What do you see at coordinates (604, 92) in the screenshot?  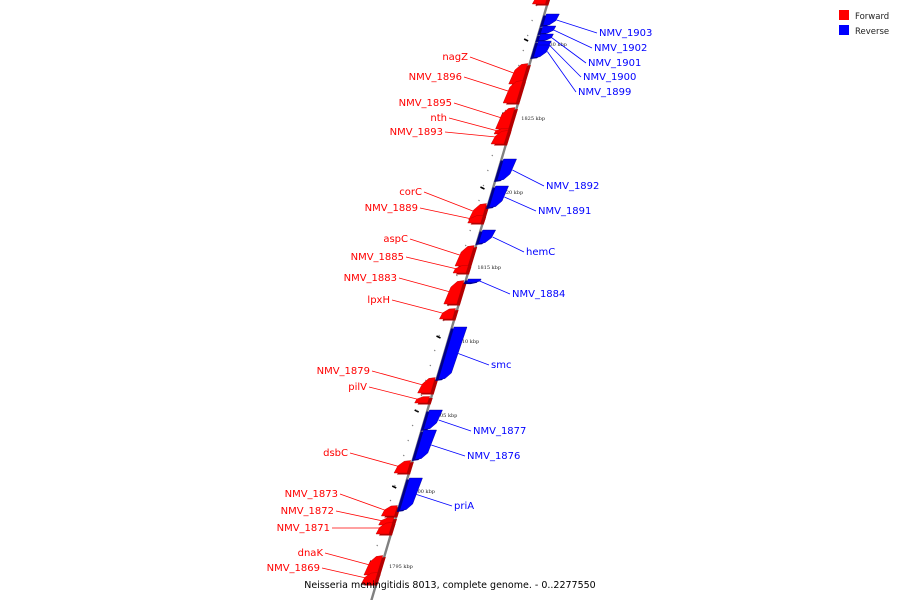 I see `gene-label: NMV_1899` at bounding box center [604, 92].